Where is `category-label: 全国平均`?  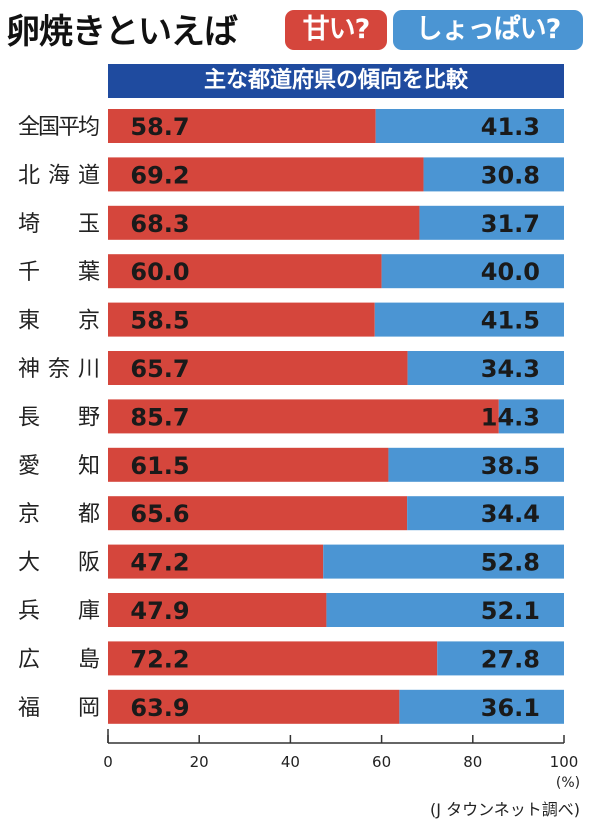 category-label: 全国平均 is located at coordinates (59, 127).